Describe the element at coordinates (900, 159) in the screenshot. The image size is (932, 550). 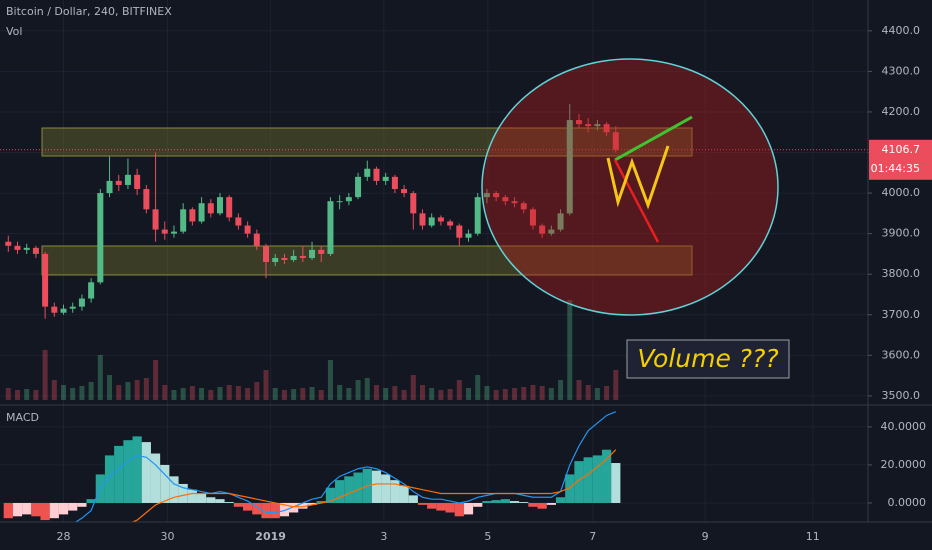
I see `last-price-box` at that location.